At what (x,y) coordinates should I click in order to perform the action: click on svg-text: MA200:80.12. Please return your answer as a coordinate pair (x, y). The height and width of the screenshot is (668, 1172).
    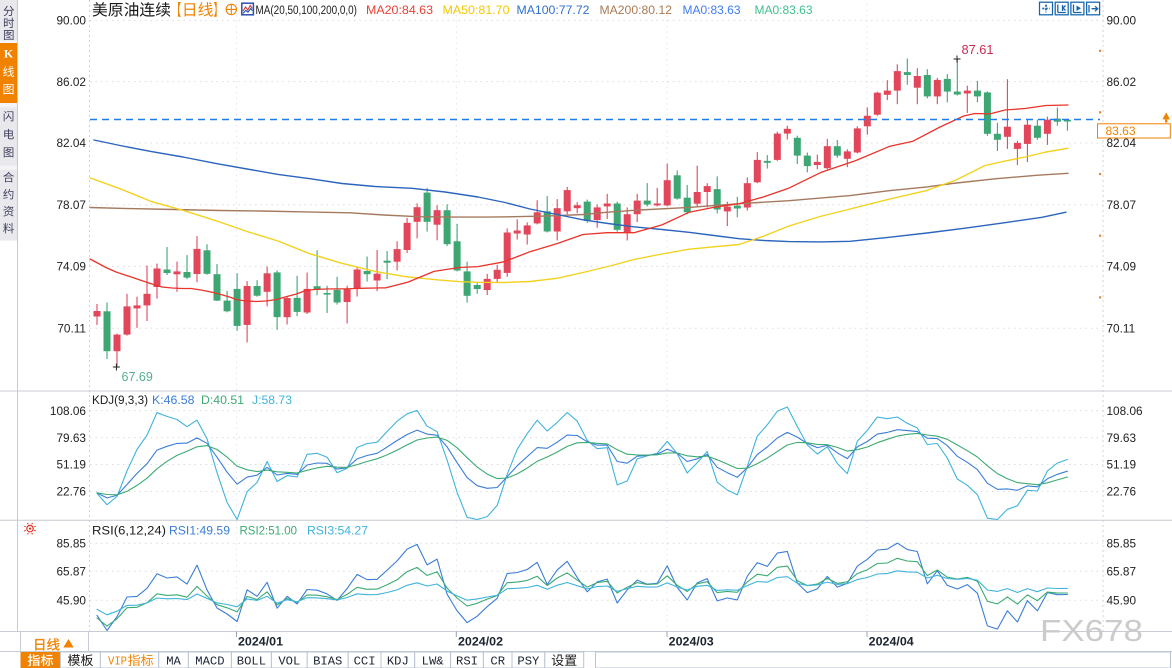
    Looking at the image, I should click on (636, 10).